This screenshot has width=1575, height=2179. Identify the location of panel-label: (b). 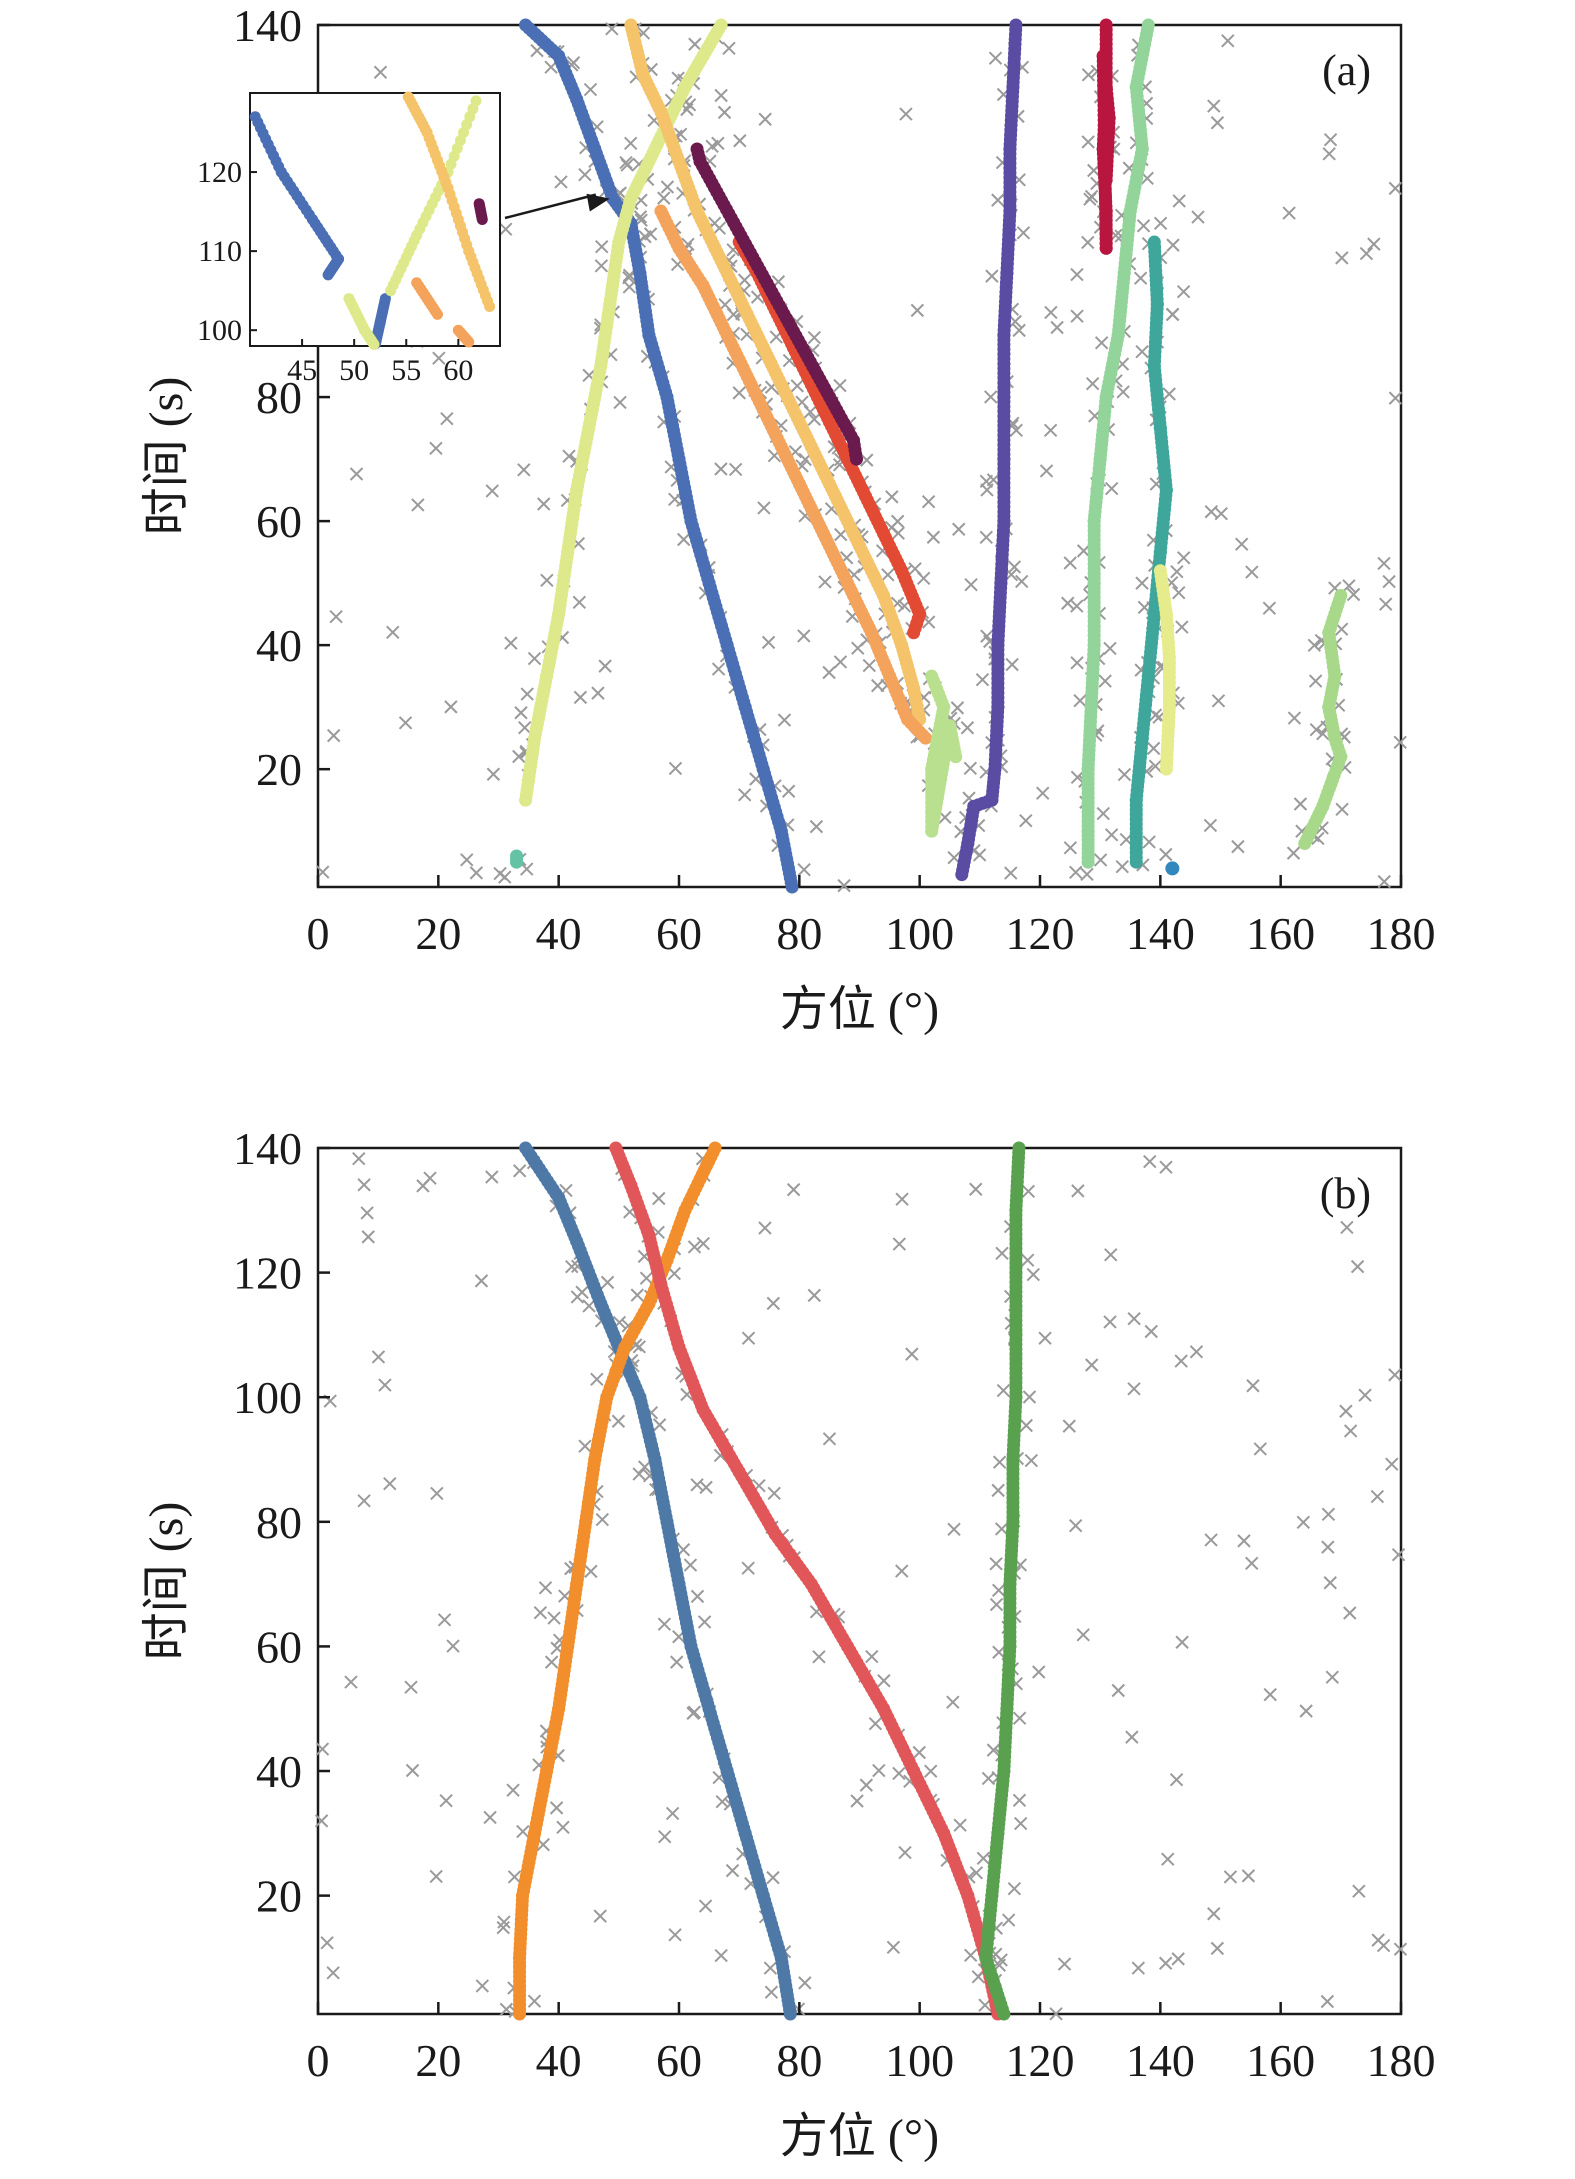
(1345, 1193).